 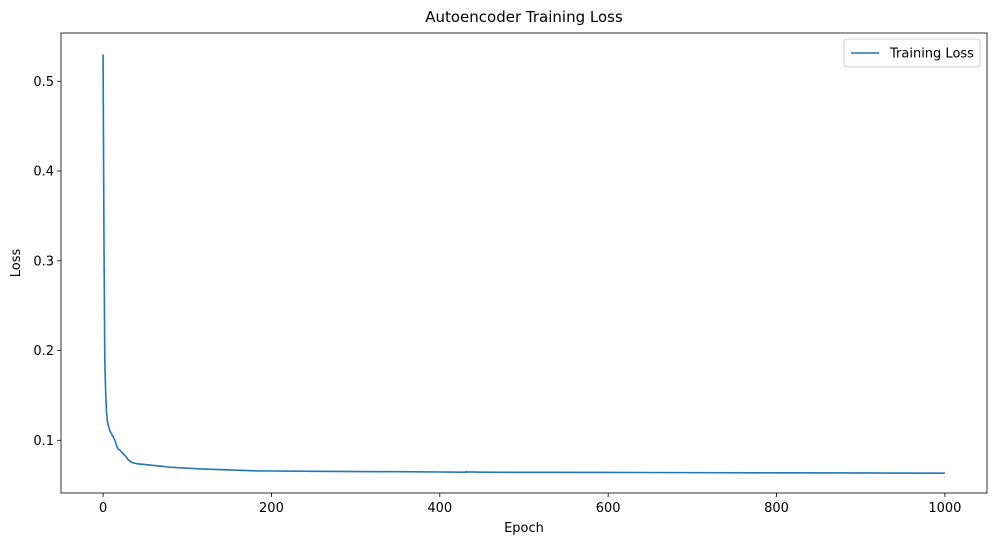 What do you see at coordinates (43, 351) in the screenshot?
I see `y-tick-label: 0.2` at bounding box center [43, 351].